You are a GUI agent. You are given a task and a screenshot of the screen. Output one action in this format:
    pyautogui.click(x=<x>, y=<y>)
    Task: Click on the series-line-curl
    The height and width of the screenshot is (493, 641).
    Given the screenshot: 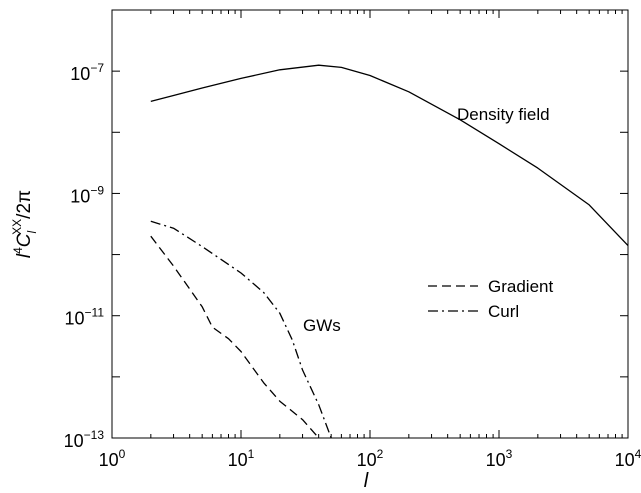 What is the action you would take?
    pyautogui.click(x=241, y=329)
    